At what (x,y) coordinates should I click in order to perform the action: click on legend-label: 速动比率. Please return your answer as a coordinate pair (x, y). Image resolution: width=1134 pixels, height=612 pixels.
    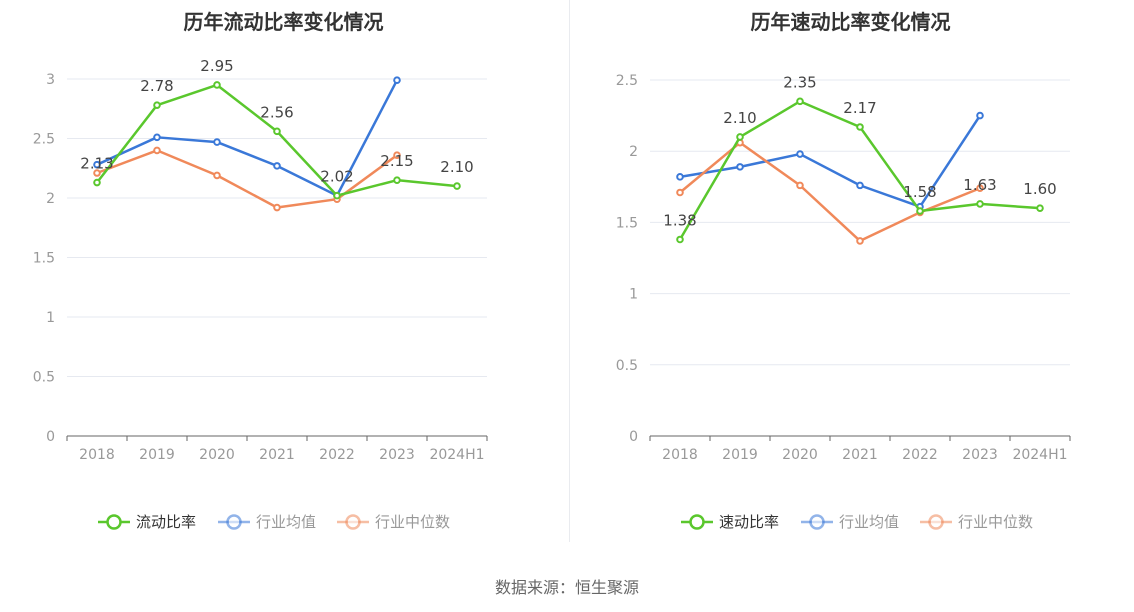
    Looking at the image, I should click on (749, 522).